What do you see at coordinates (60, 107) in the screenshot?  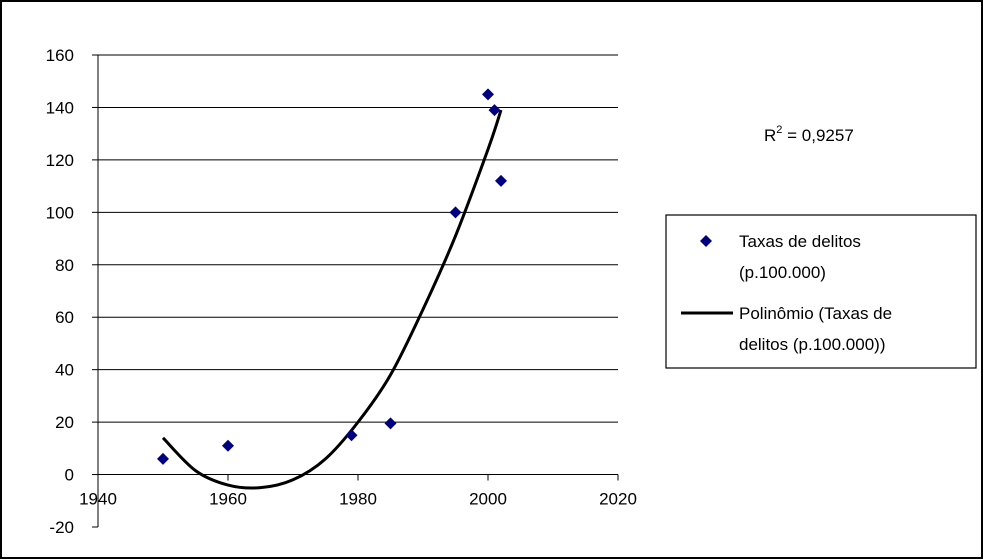 I see `y-tick-label: 140` at bounding box center [60, 107].